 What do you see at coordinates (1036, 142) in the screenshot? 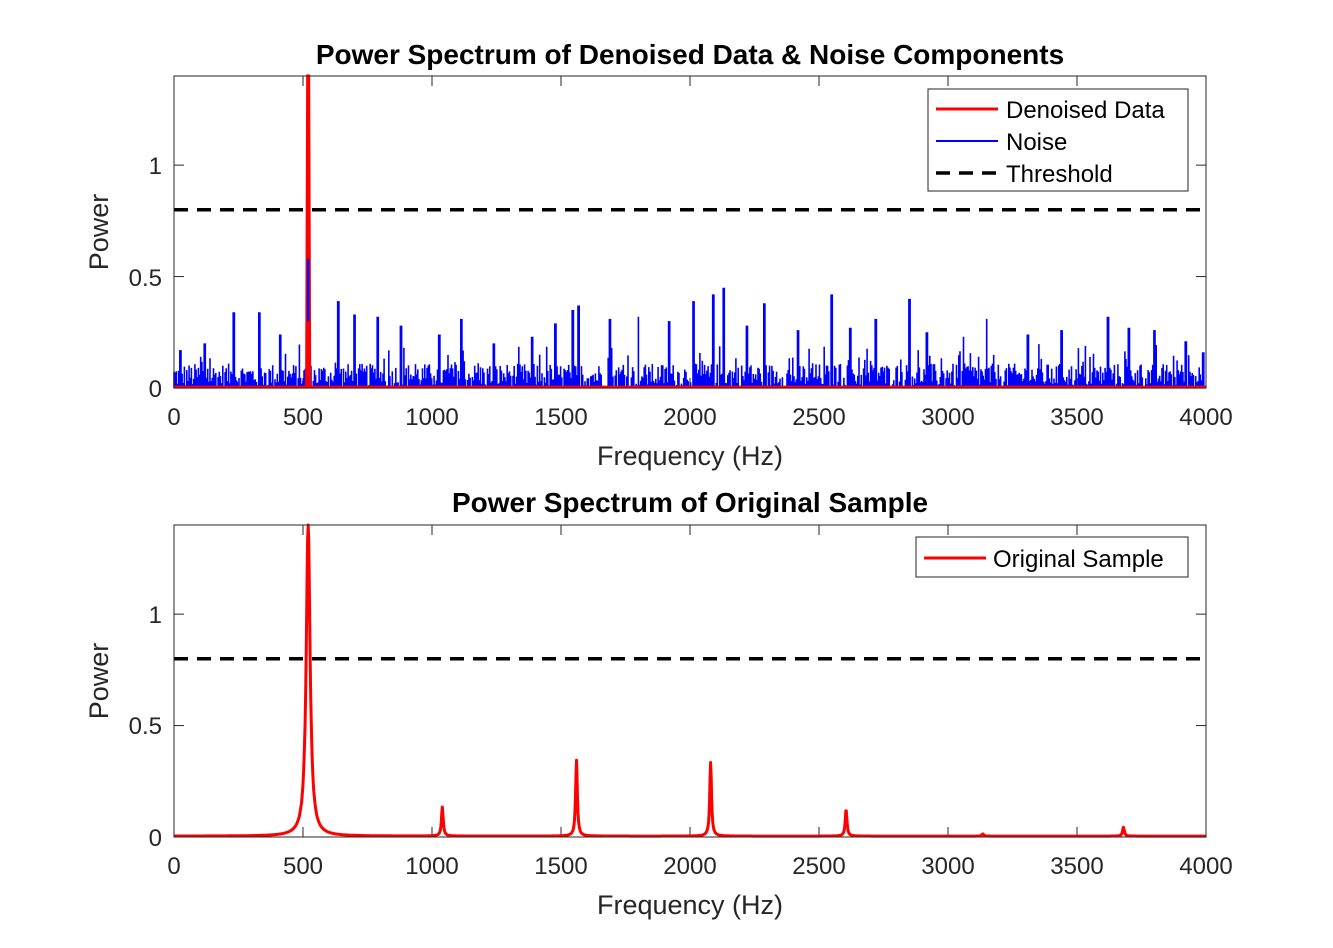
I see `legend-label-noise: Noise` at bounding box center [1036, 142].